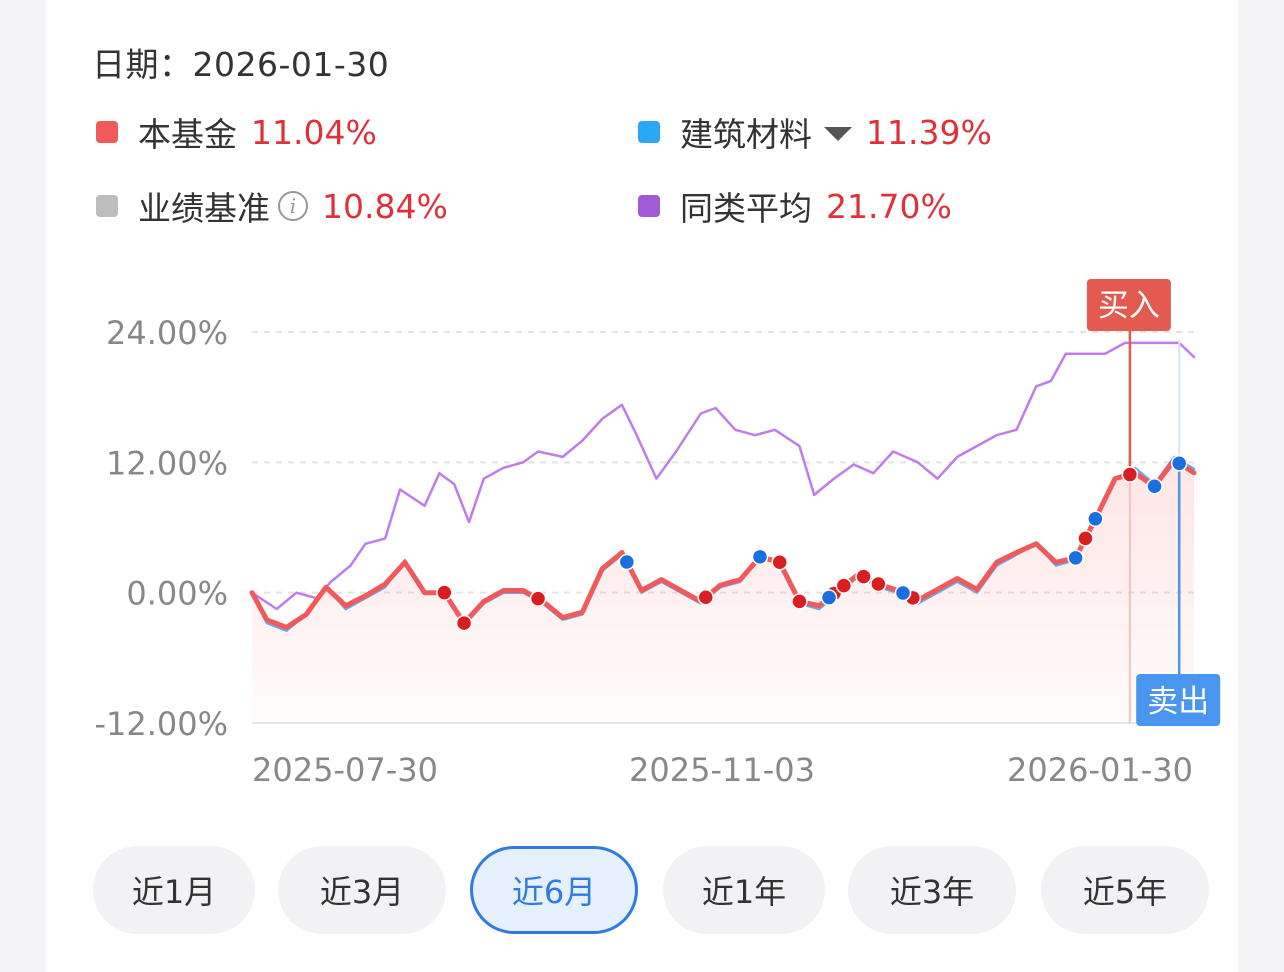 This screenshot has width=1284, height=972. What do you see at coordinates (649, 132) in the screenshot?
I see `legend-swatch-sector` at bounding box center [649, 132].